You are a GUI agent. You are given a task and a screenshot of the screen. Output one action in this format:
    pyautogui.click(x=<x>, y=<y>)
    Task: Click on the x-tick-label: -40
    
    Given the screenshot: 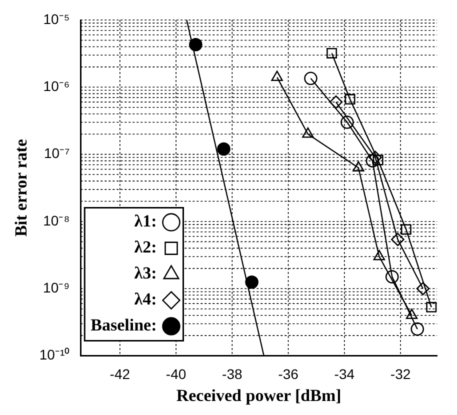 What is the action you would take?
    pyautogui.click(x=176, y=374)
    